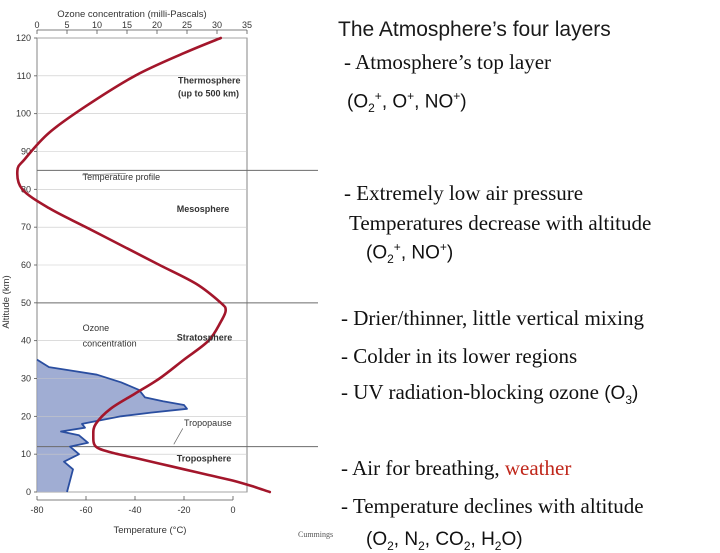  Describe the element at coordinates (157, 25) in the screenshot. I see `top-tick-label: 20` at that location.